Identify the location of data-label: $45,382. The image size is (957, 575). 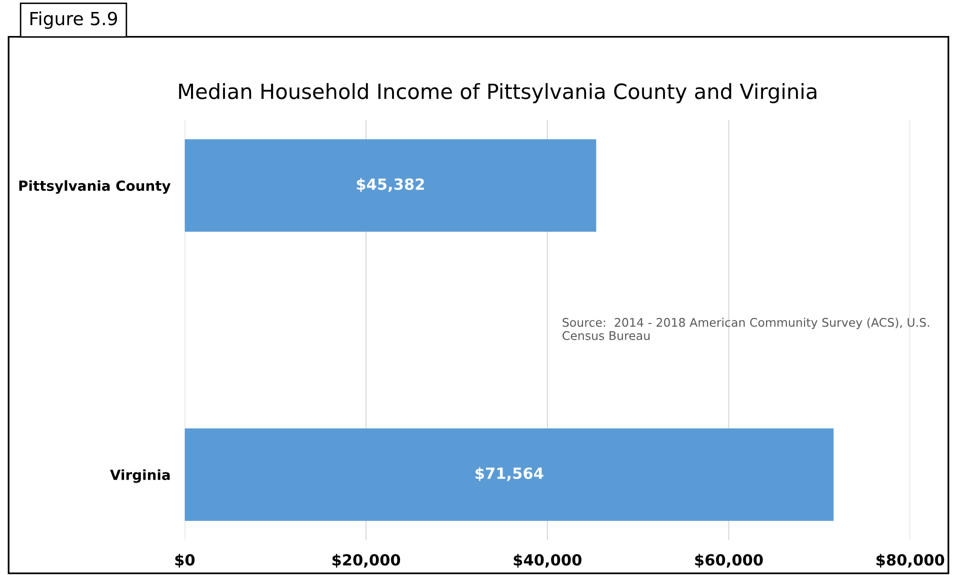
(390, 185).